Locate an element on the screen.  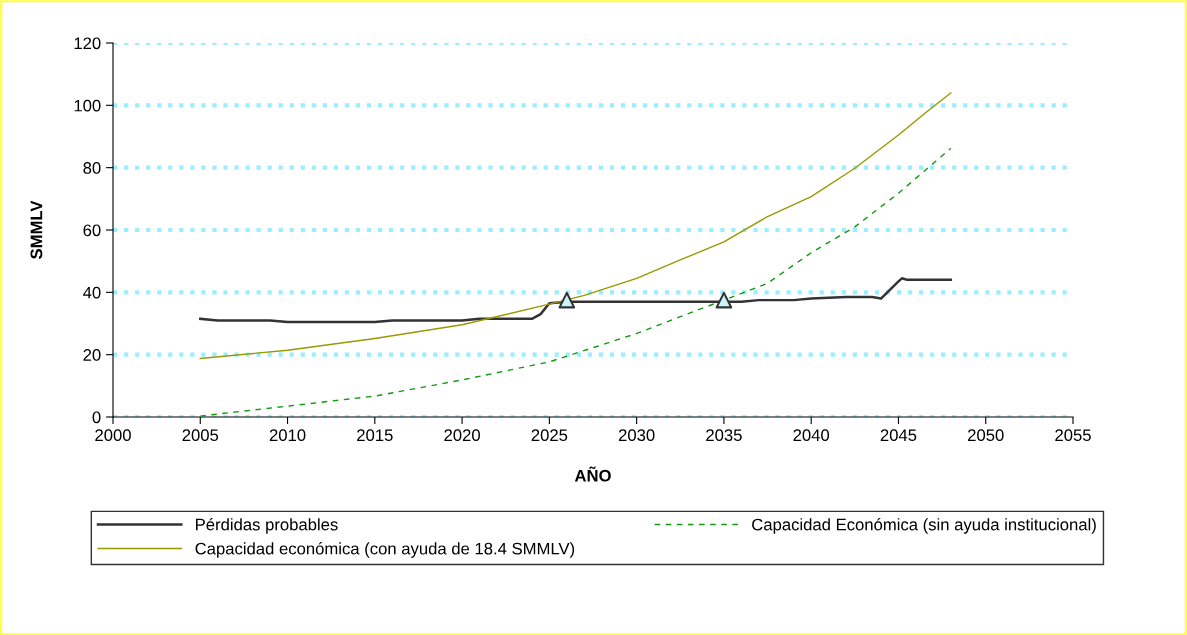
x-tick-label: 2030 is located at coordinates (636, 435).